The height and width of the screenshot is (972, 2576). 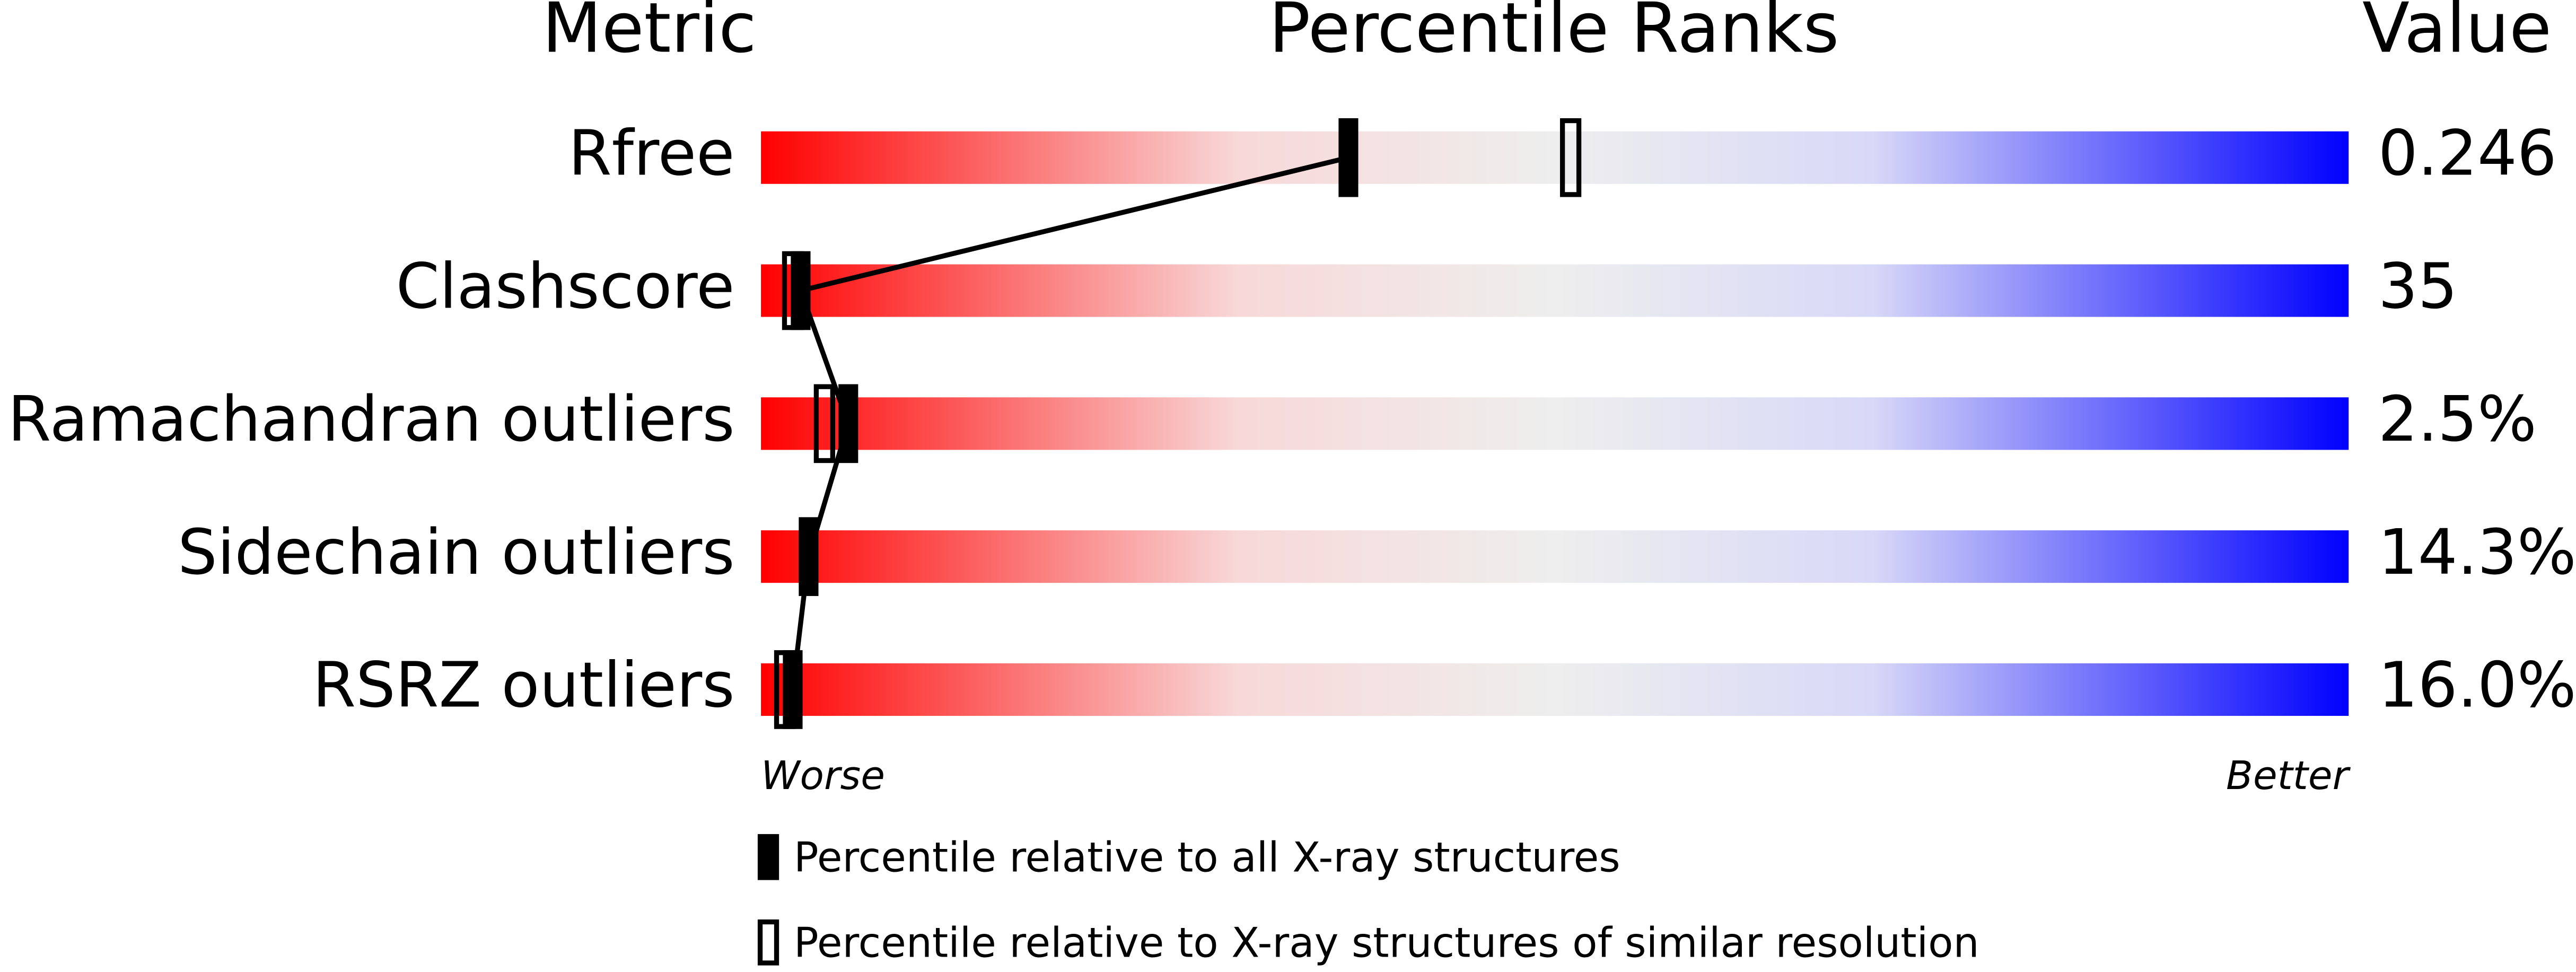 What do you see at coordinates (2457, 34) in the screenshot?
I see `value-header: Value` at bounding box center [2457, 34].